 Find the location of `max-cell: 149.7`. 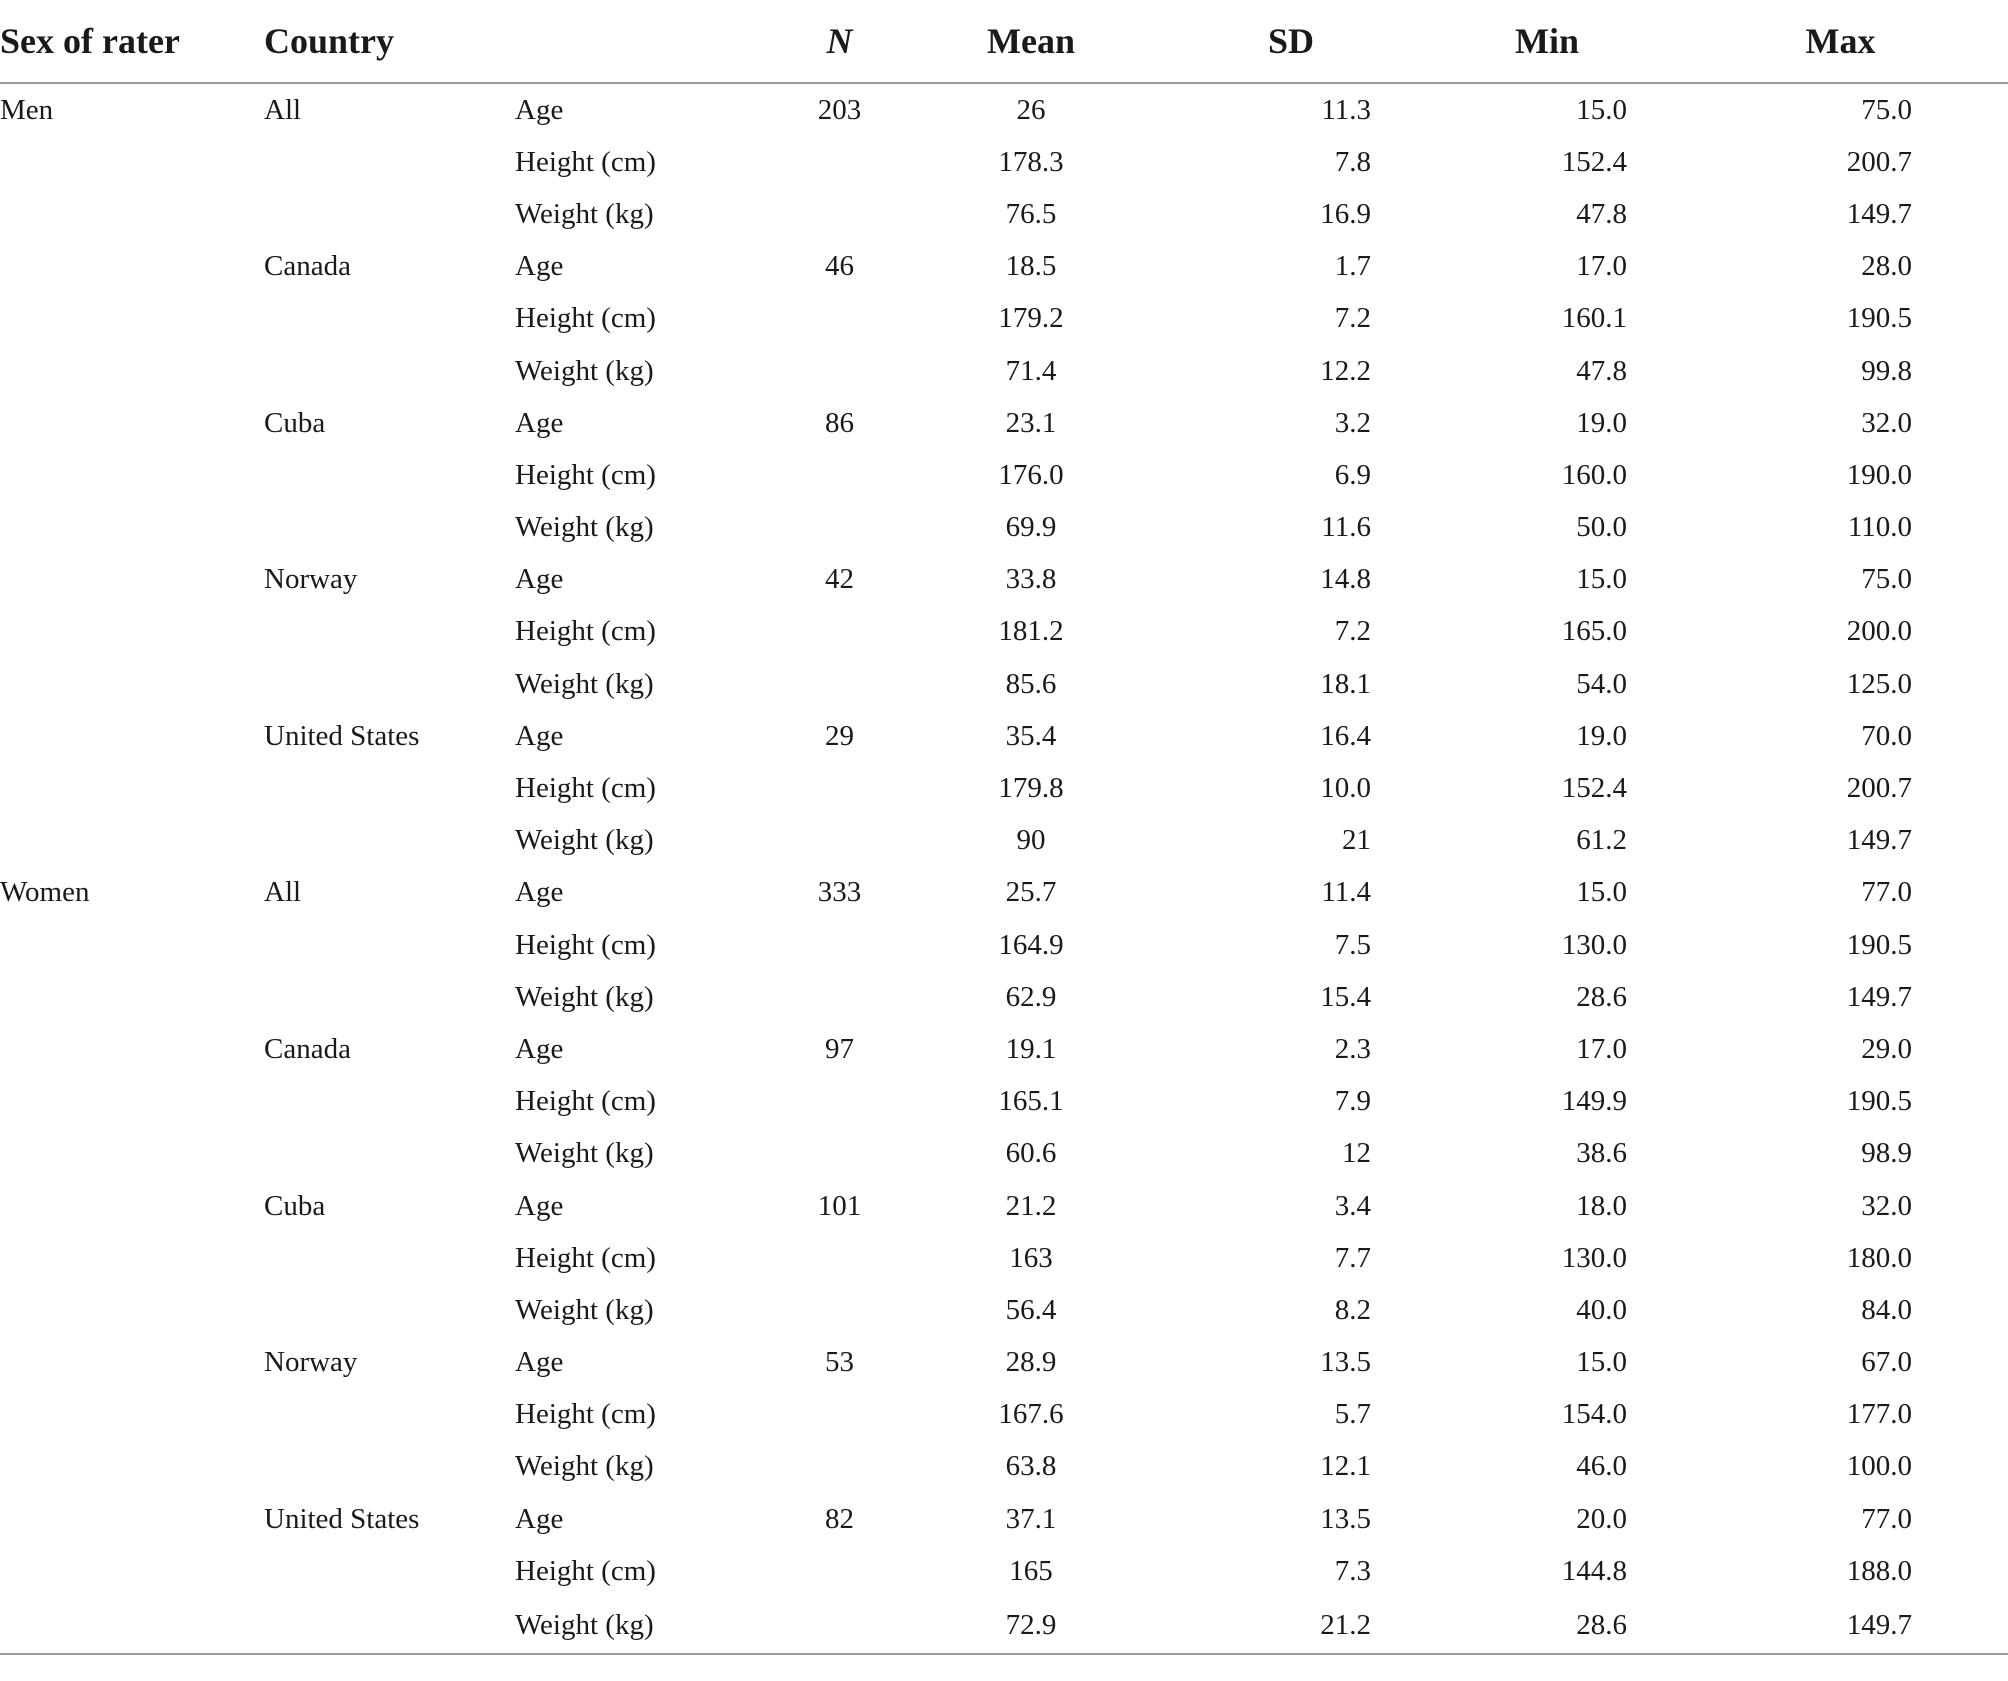

max-cell: 149.7 is located at coordinates (1840, 1626).